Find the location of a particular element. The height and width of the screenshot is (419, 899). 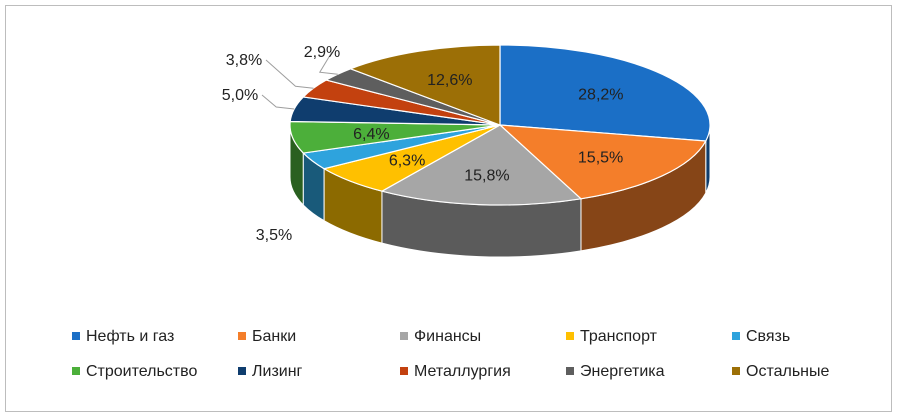

slice-остальные is located at coordinates (424, 85).